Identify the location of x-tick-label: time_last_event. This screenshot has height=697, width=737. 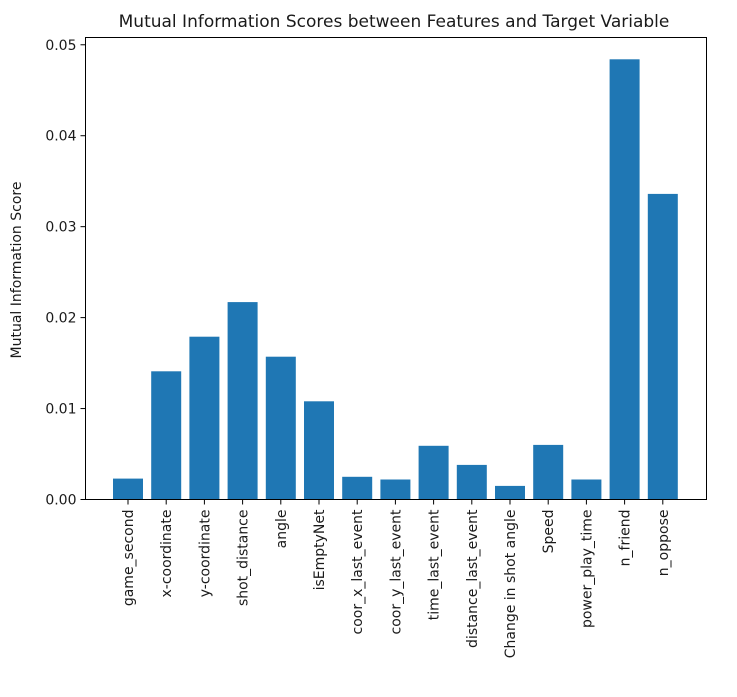
(435, 564).